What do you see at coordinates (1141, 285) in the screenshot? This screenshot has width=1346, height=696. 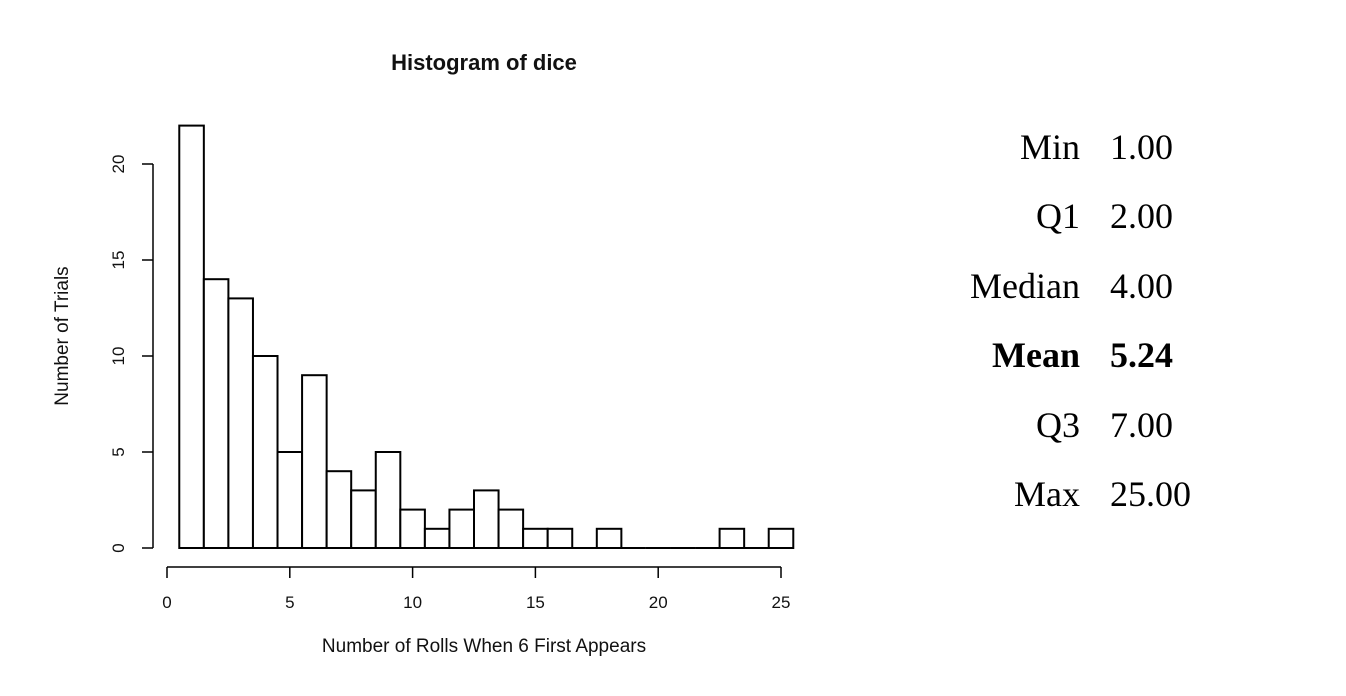 I see `stat-value: 4.00` at bounding box center [1141, 285].